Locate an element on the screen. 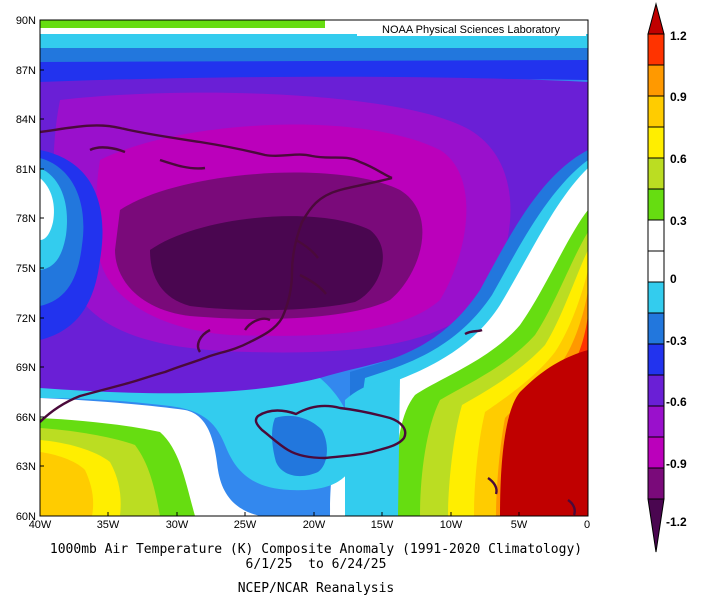 The width and height of the screenshot is (704, 598). source-line: NCEP/NCAR Reanalysis is located at coordinates (316, 588).